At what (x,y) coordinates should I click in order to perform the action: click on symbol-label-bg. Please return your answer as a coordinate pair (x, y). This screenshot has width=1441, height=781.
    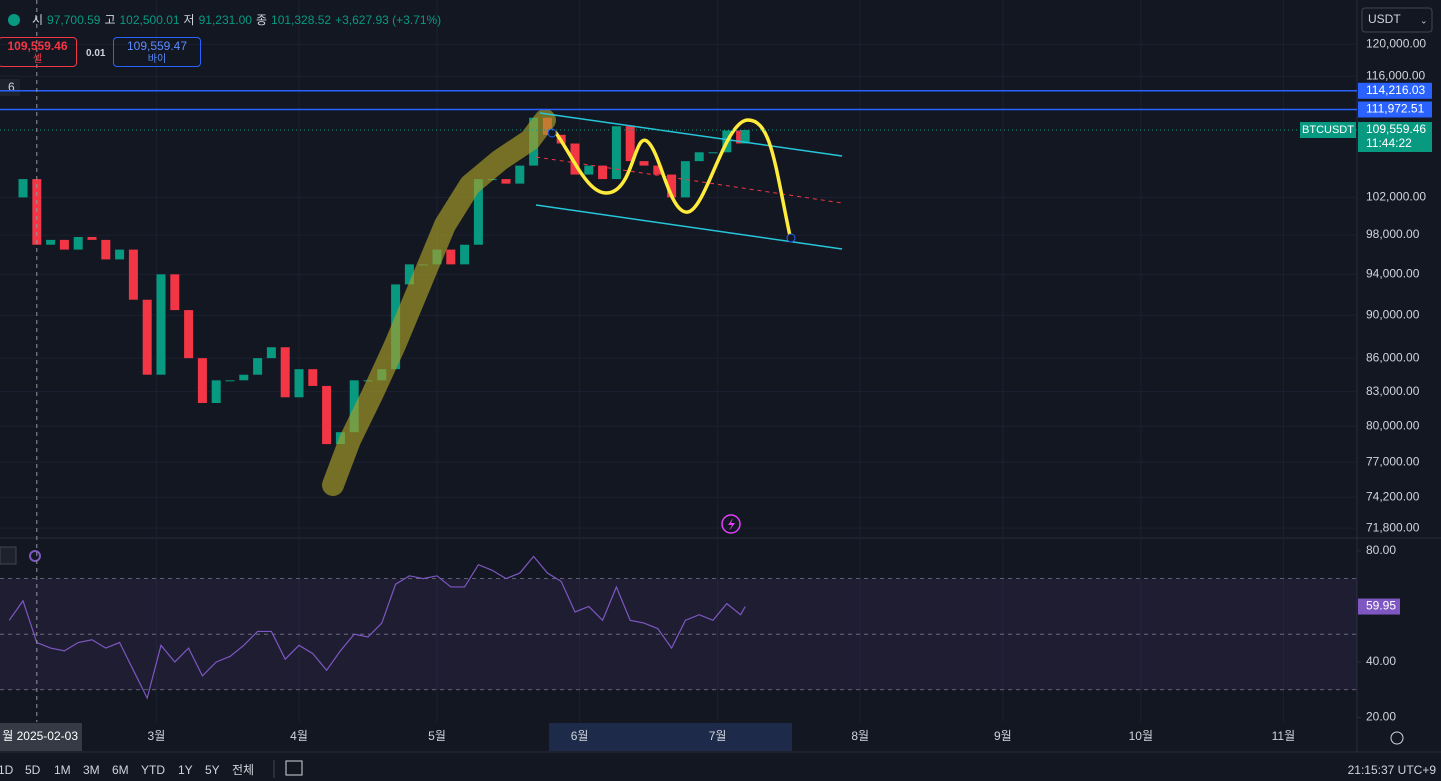
    Looking at the image, I should click on (1328, 130).